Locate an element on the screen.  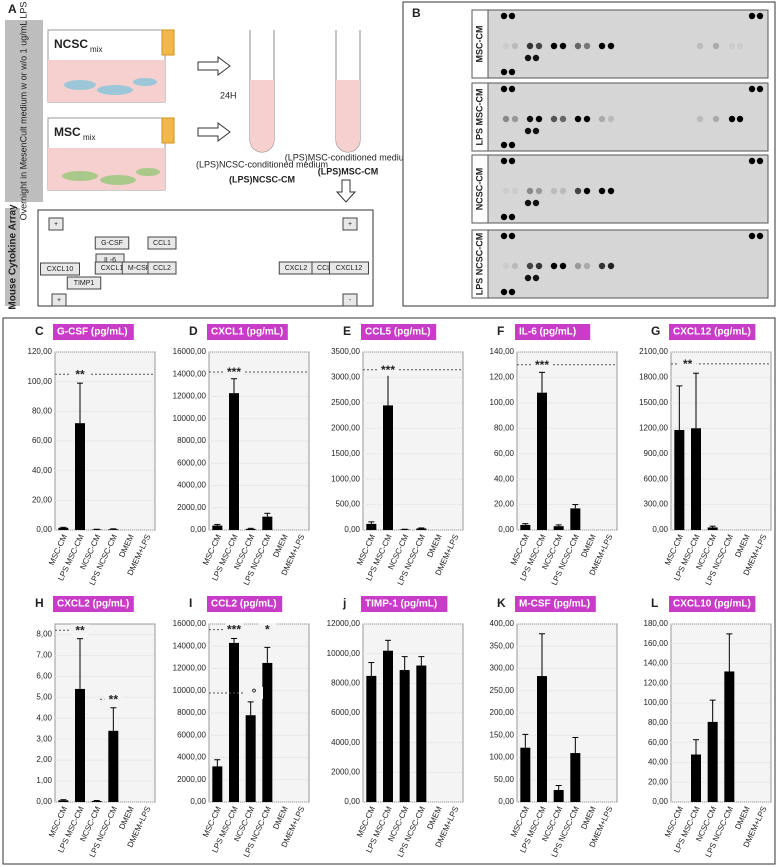
time-label: 24H is located at coordinates (228, 95).